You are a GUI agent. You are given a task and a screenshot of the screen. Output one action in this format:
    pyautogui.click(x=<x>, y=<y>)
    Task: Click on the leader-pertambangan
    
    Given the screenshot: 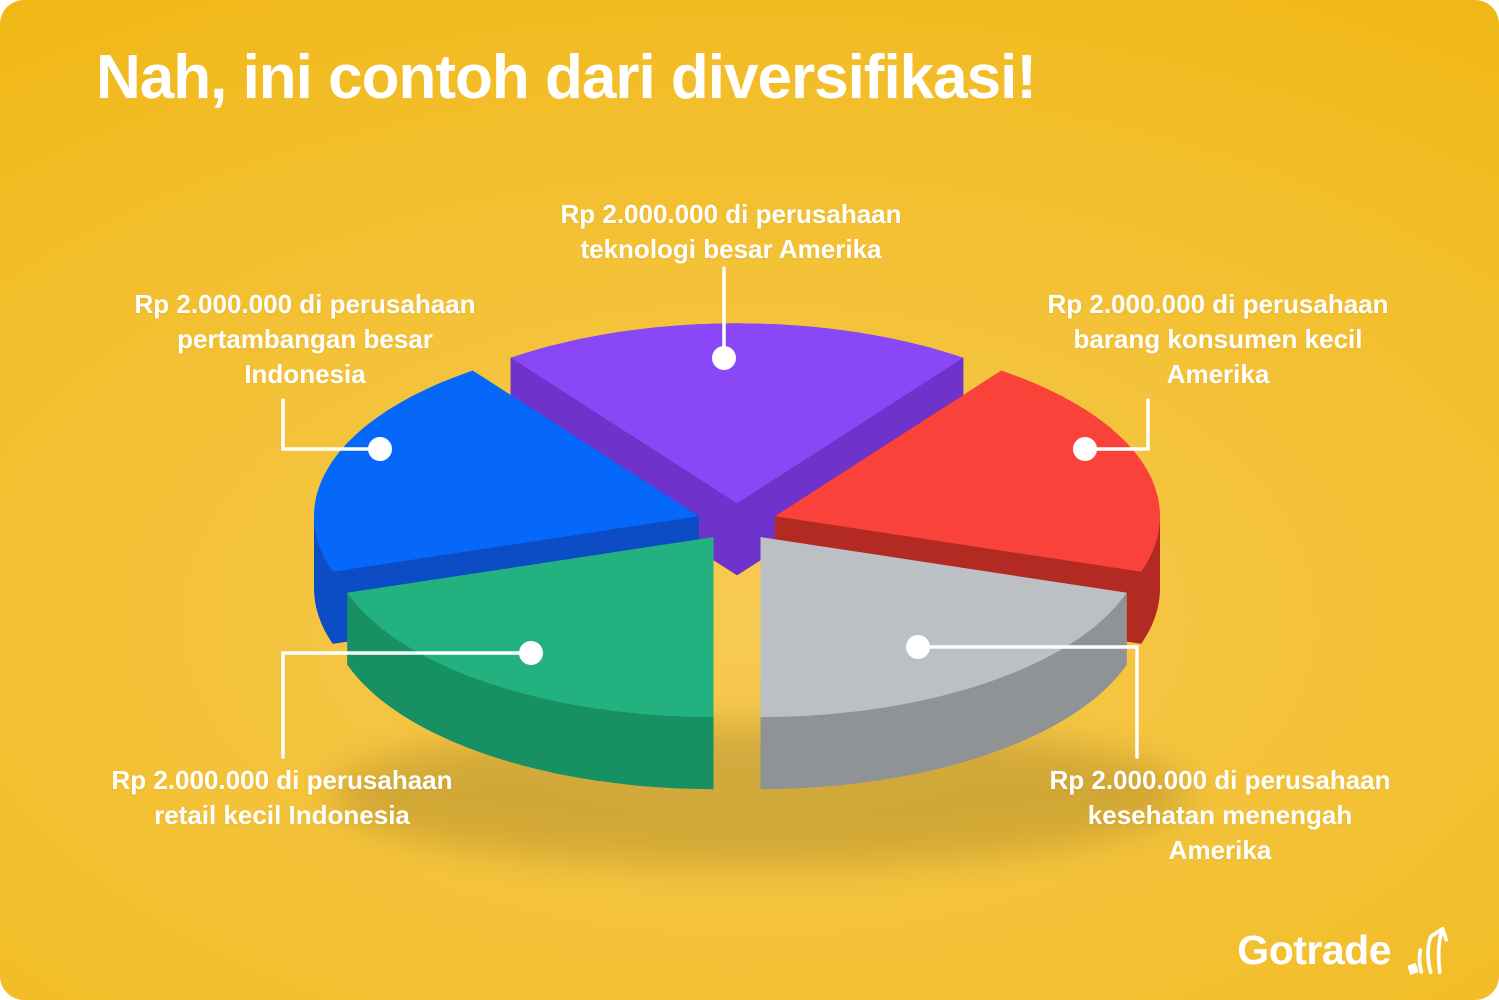 What is the action you would take?
    pyautogui.click(x=336, y=429)
    